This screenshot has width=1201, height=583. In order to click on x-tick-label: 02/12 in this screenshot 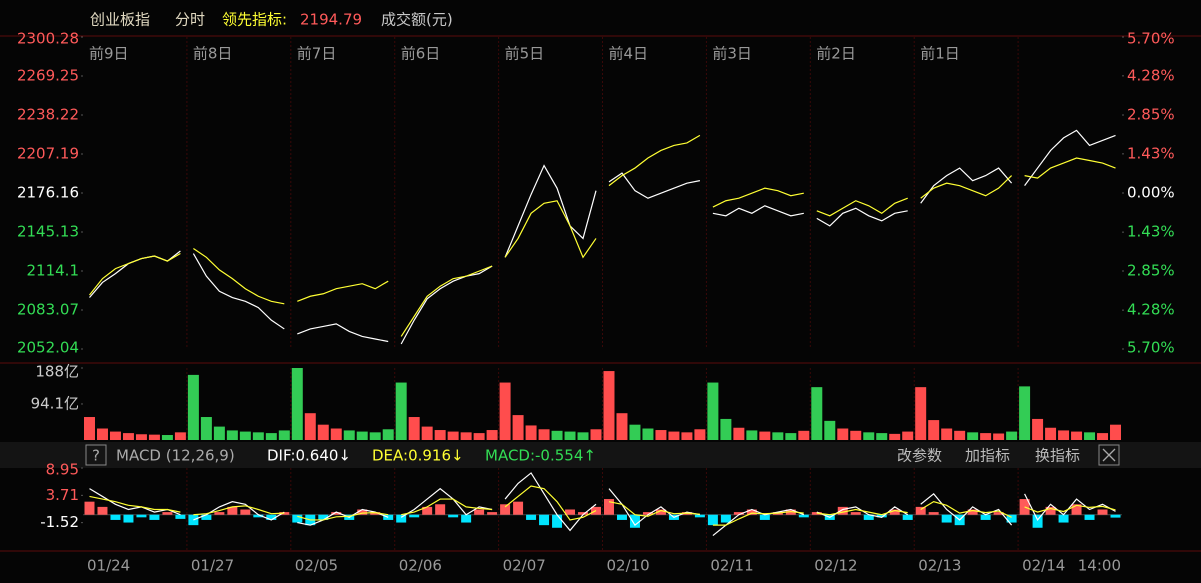, I will do `click(835, 566)`.